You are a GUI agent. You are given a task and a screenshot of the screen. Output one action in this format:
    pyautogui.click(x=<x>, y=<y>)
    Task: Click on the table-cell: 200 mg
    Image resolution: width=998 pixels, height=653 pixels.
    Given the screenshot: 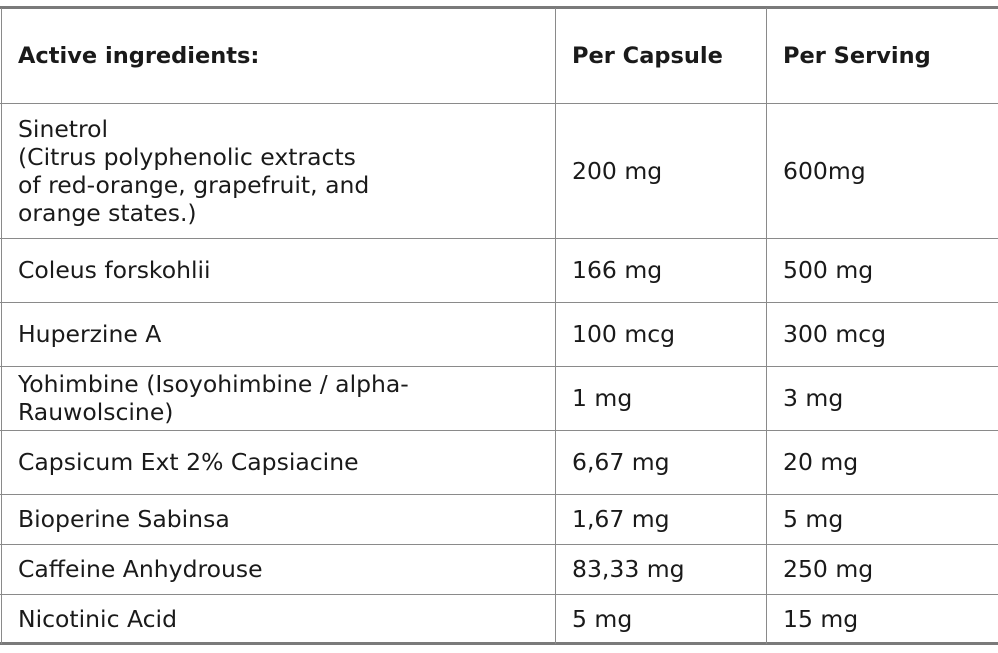 What is the action you would take?
    pyautogui.click(x=617, y=170)
    